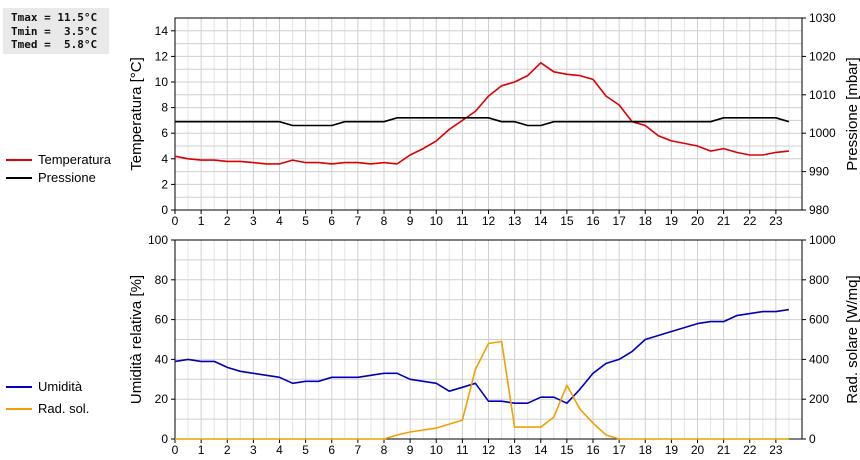 The image size is (860, 460). I want to click on bottom-y-axis-title: Umidità relativa [%], so click(136, 339).